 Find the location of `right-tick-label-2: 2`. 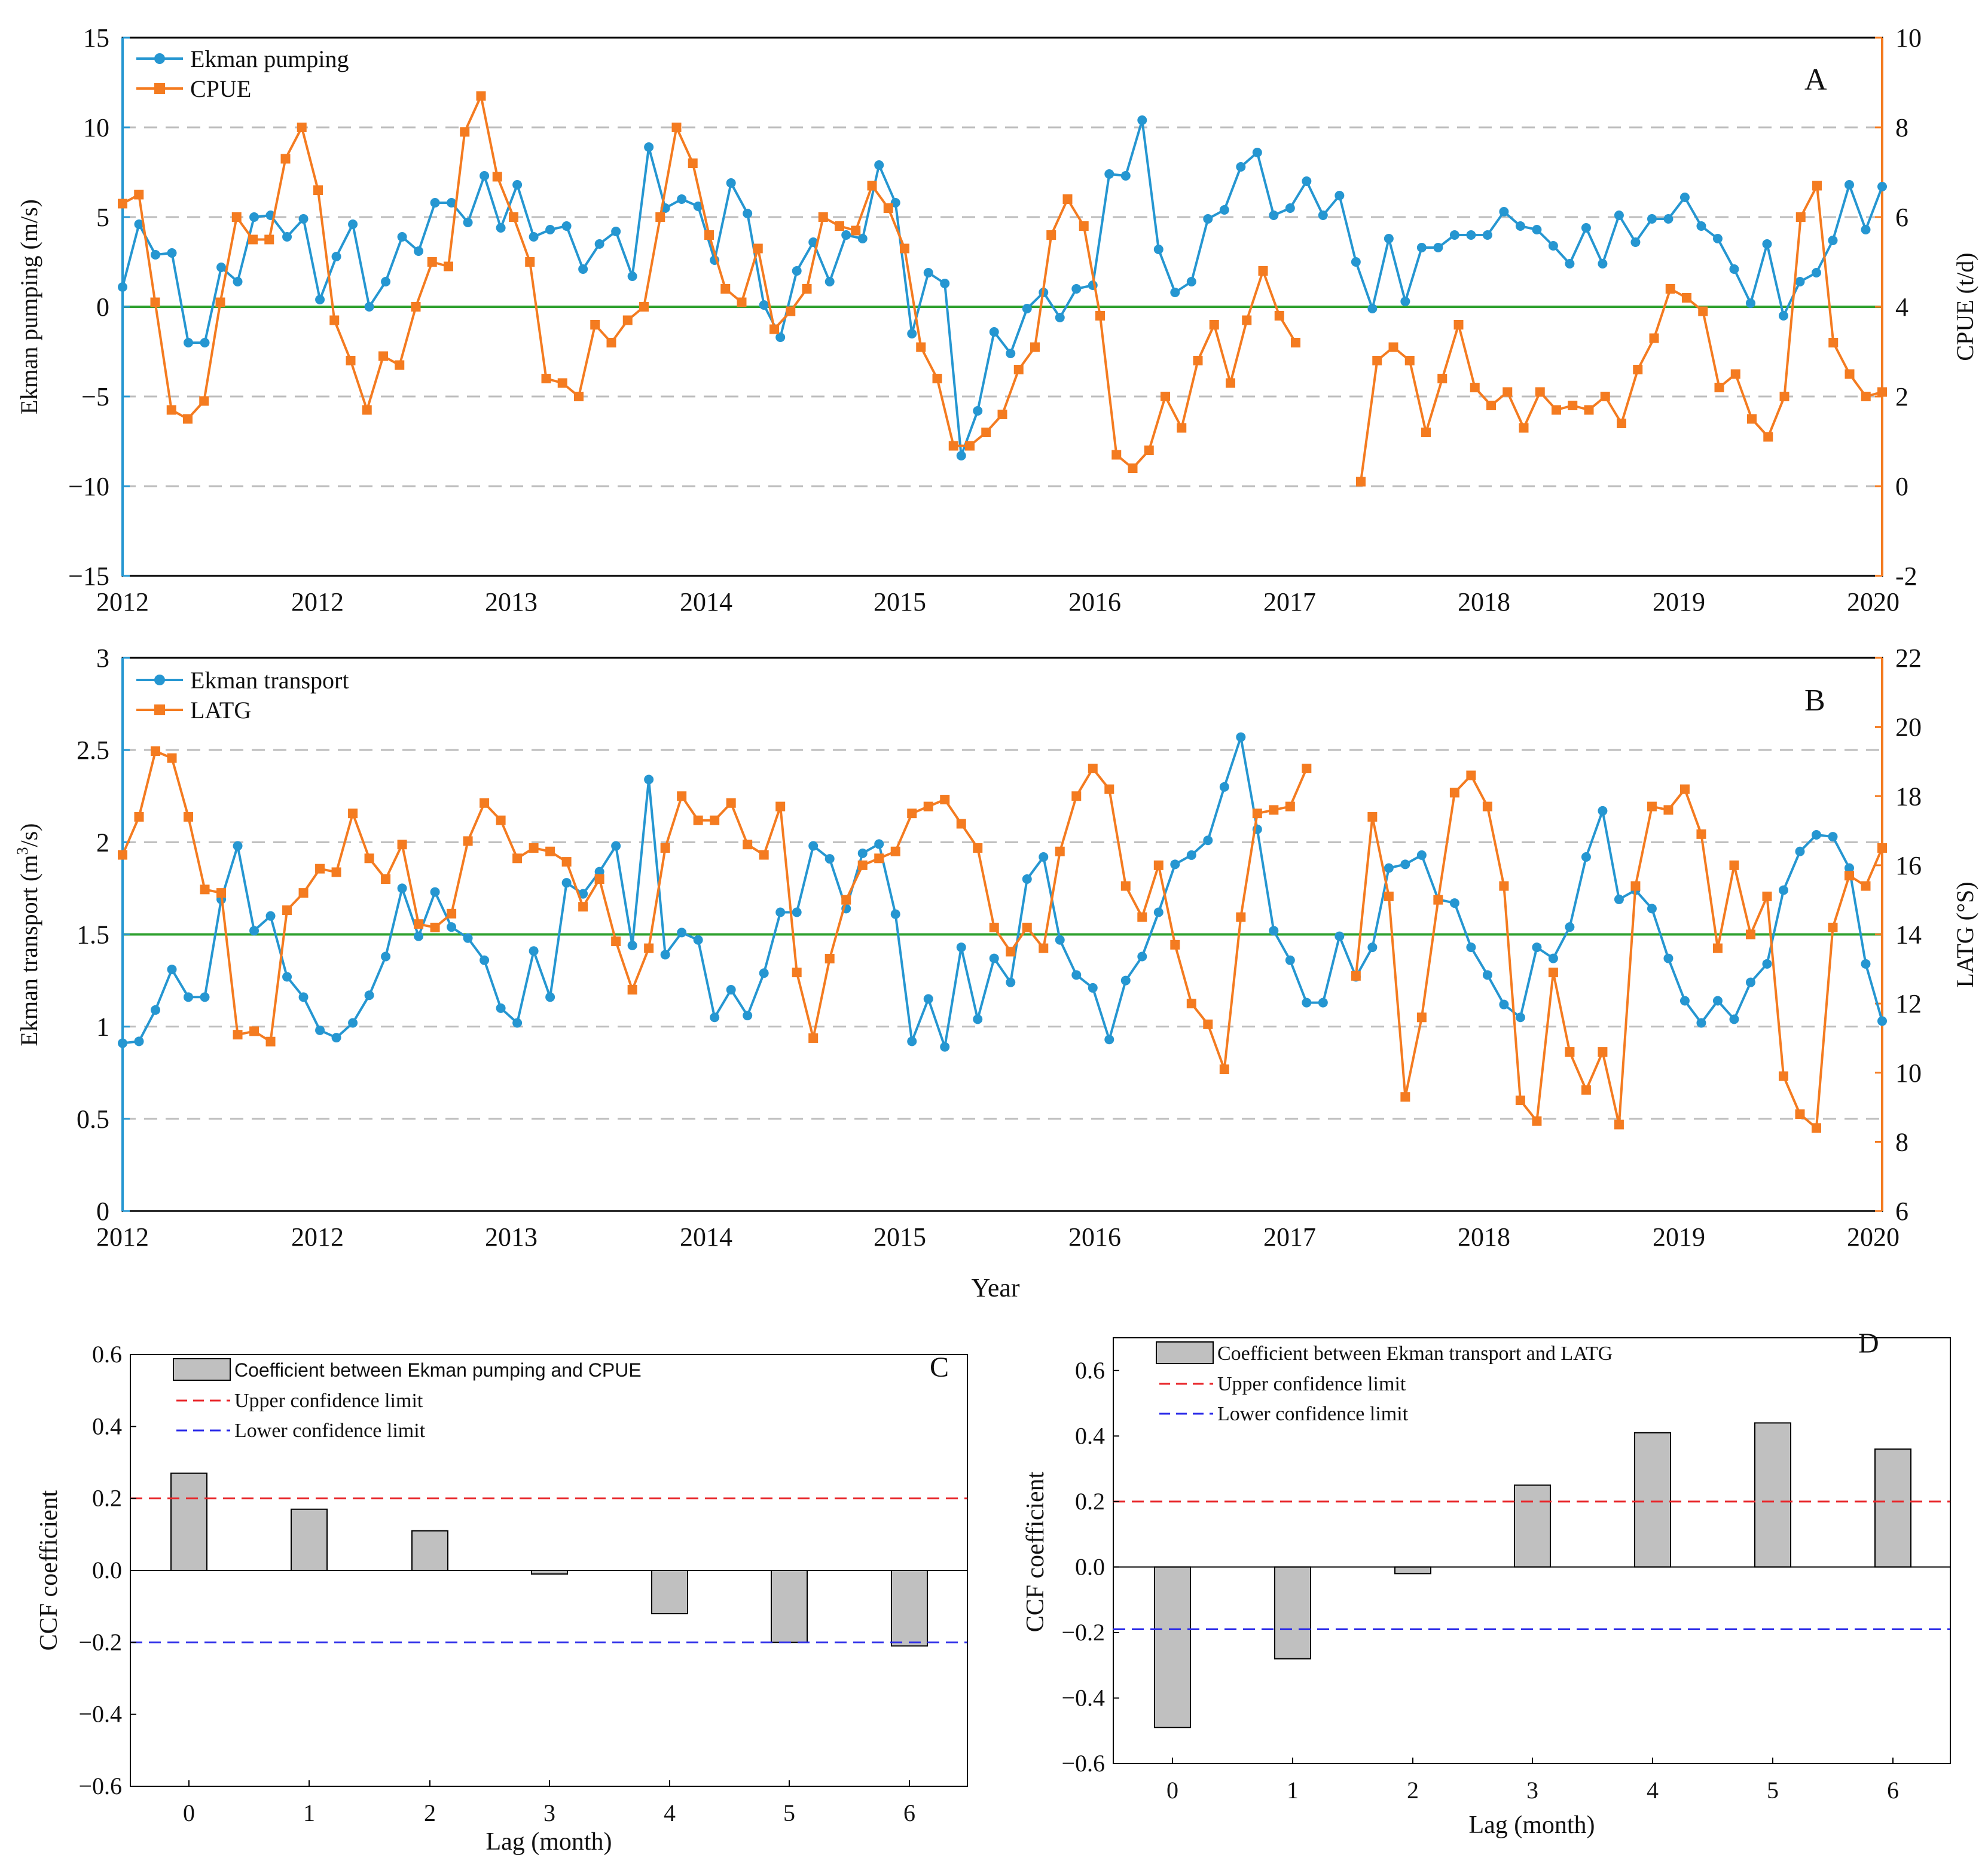

right-tick-label-2: 2 is located at coordinates (1901, 396).